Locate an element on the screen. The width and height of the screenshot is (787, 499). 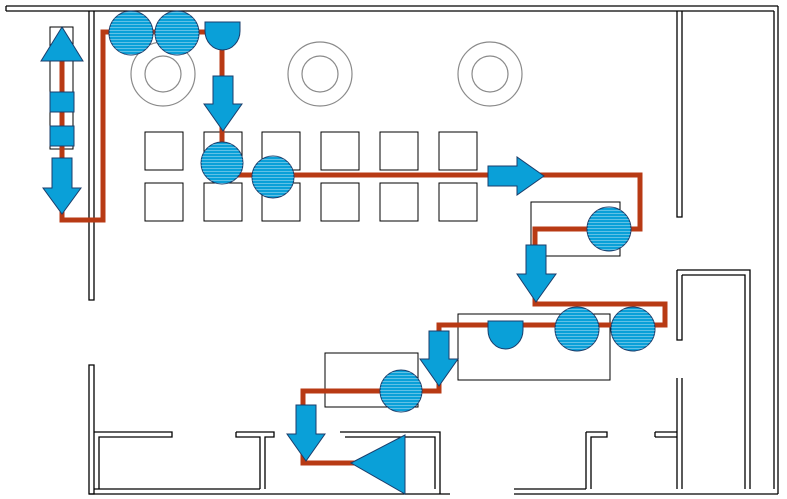
wall-interior-right-upper is located at coordinates (679, 114).